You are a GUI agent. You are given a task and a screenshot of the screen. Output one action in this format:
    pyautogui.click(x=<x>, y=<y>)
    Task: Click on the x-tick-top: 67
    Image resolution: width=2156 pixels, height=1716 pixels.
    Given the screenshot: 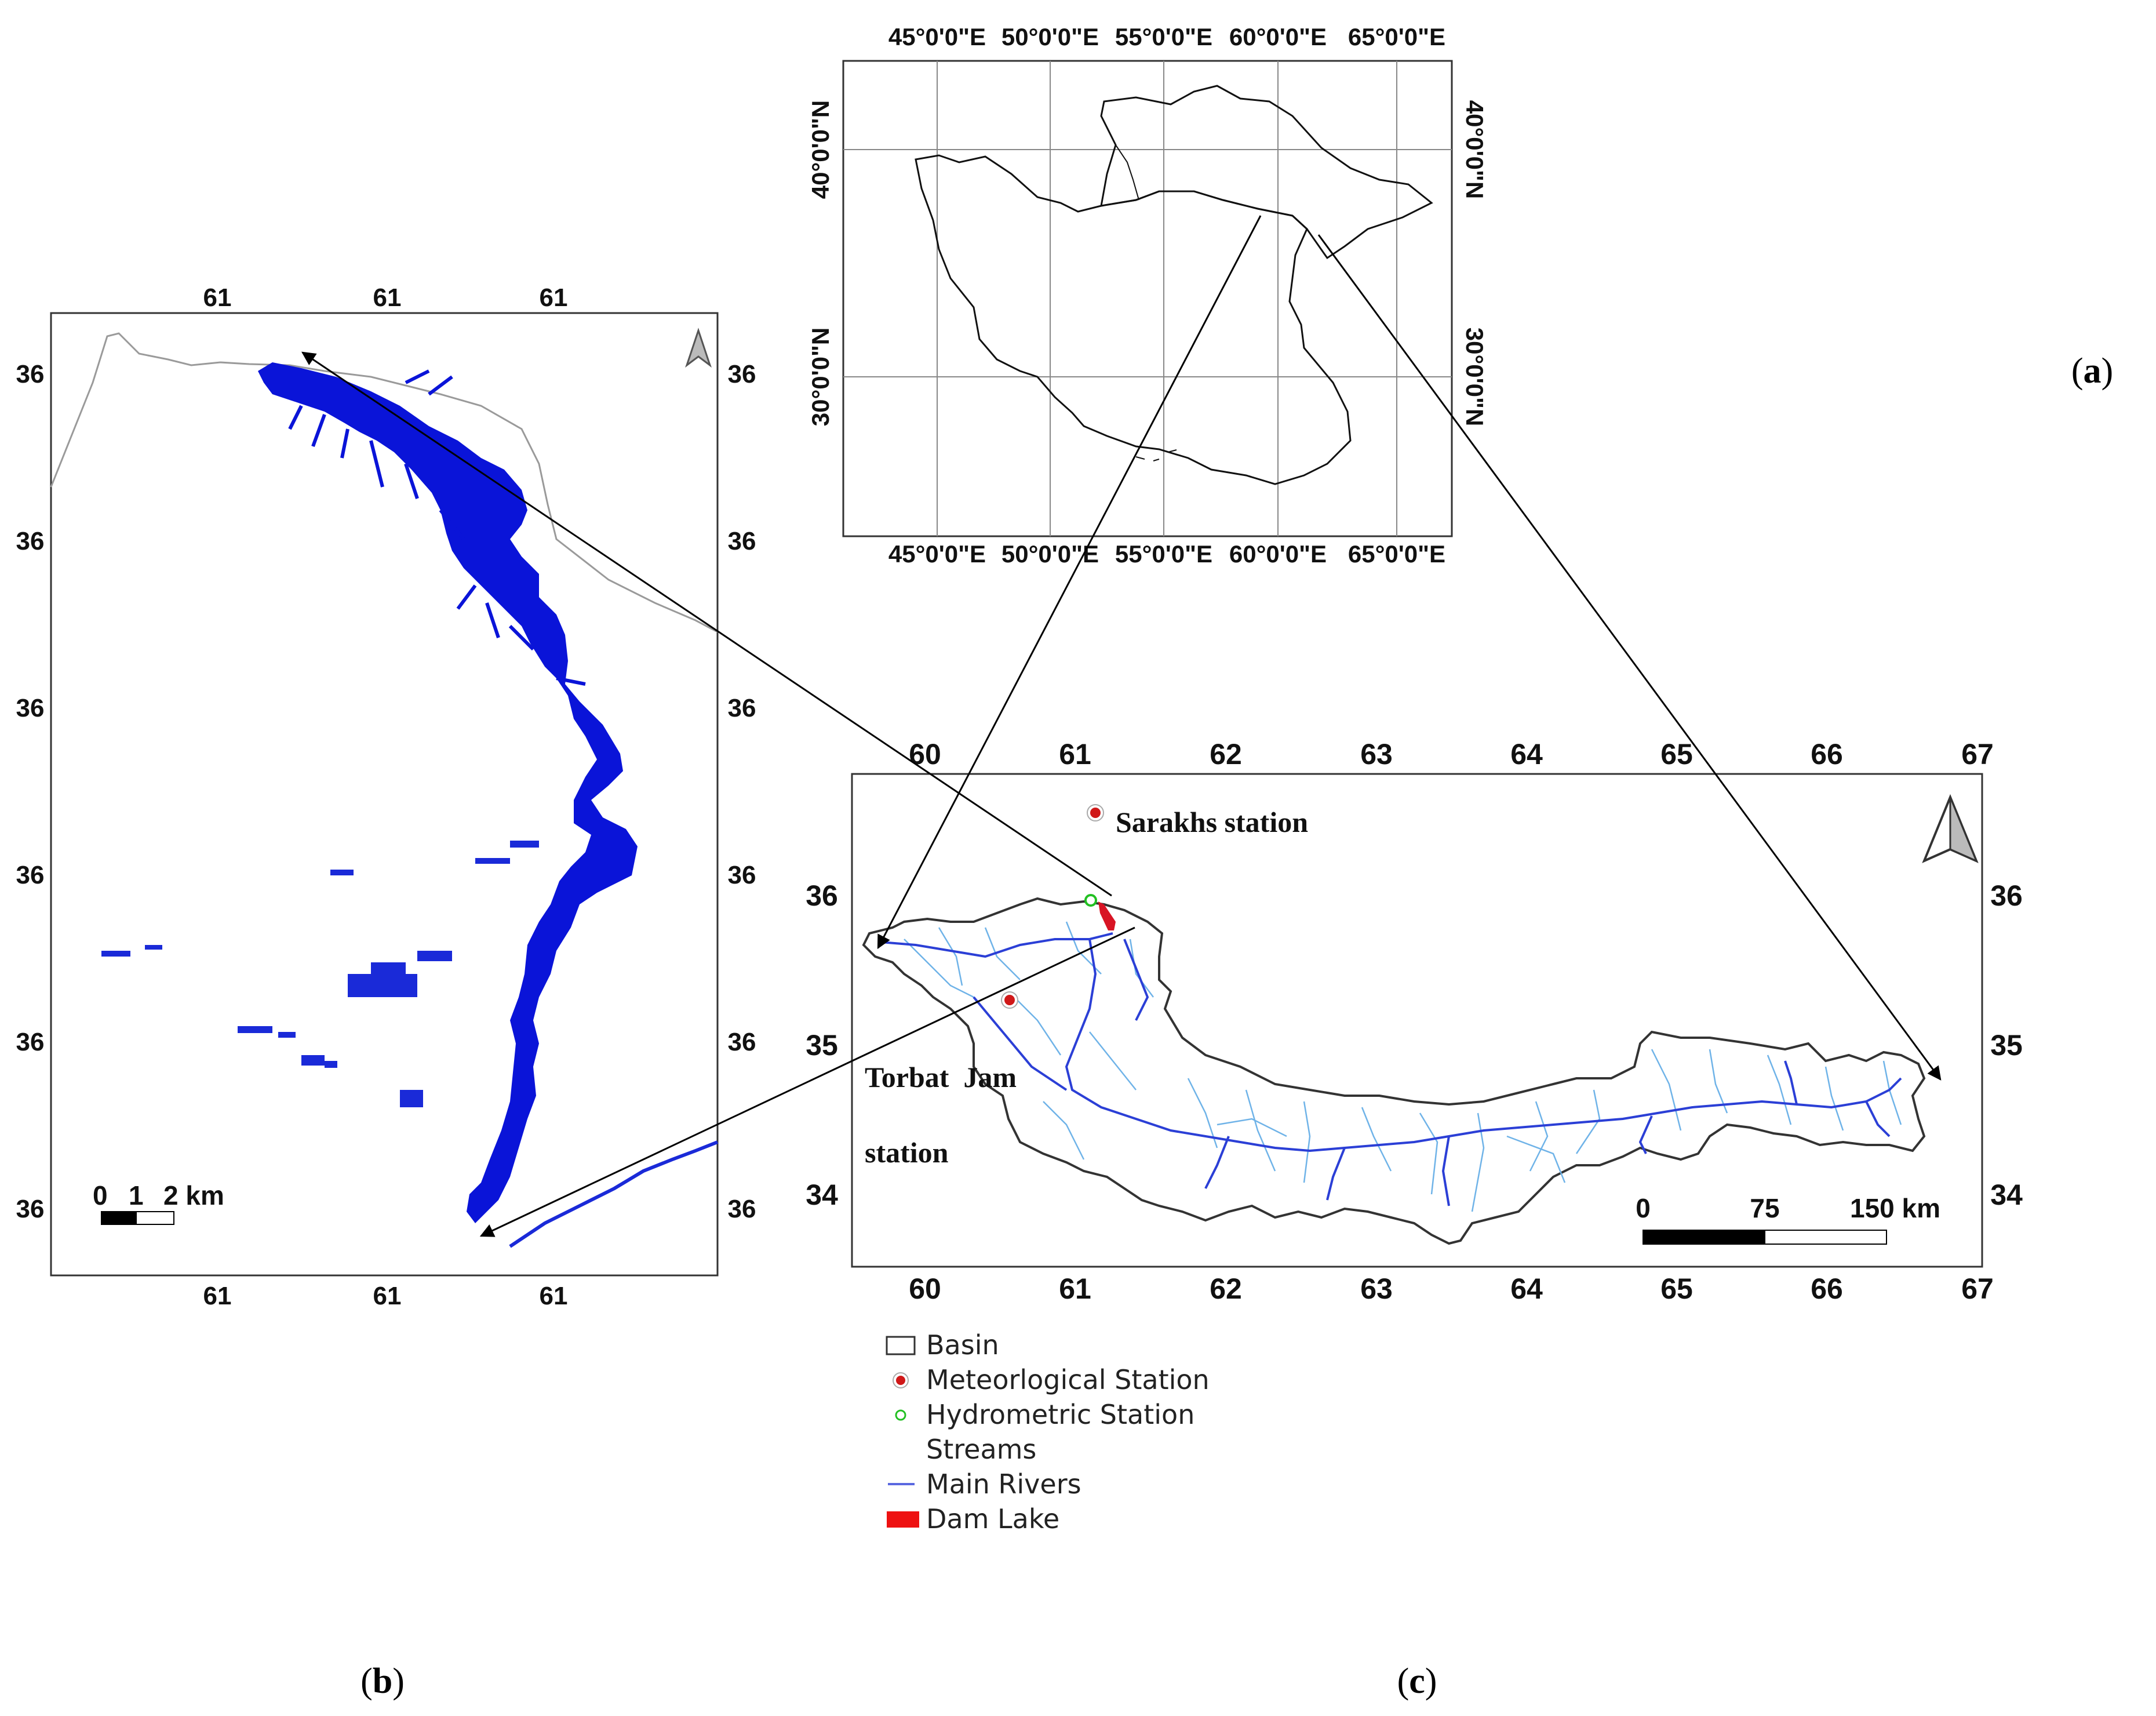 What is the action you would take?
    pyautogui.click(x=1978, y=754)
    